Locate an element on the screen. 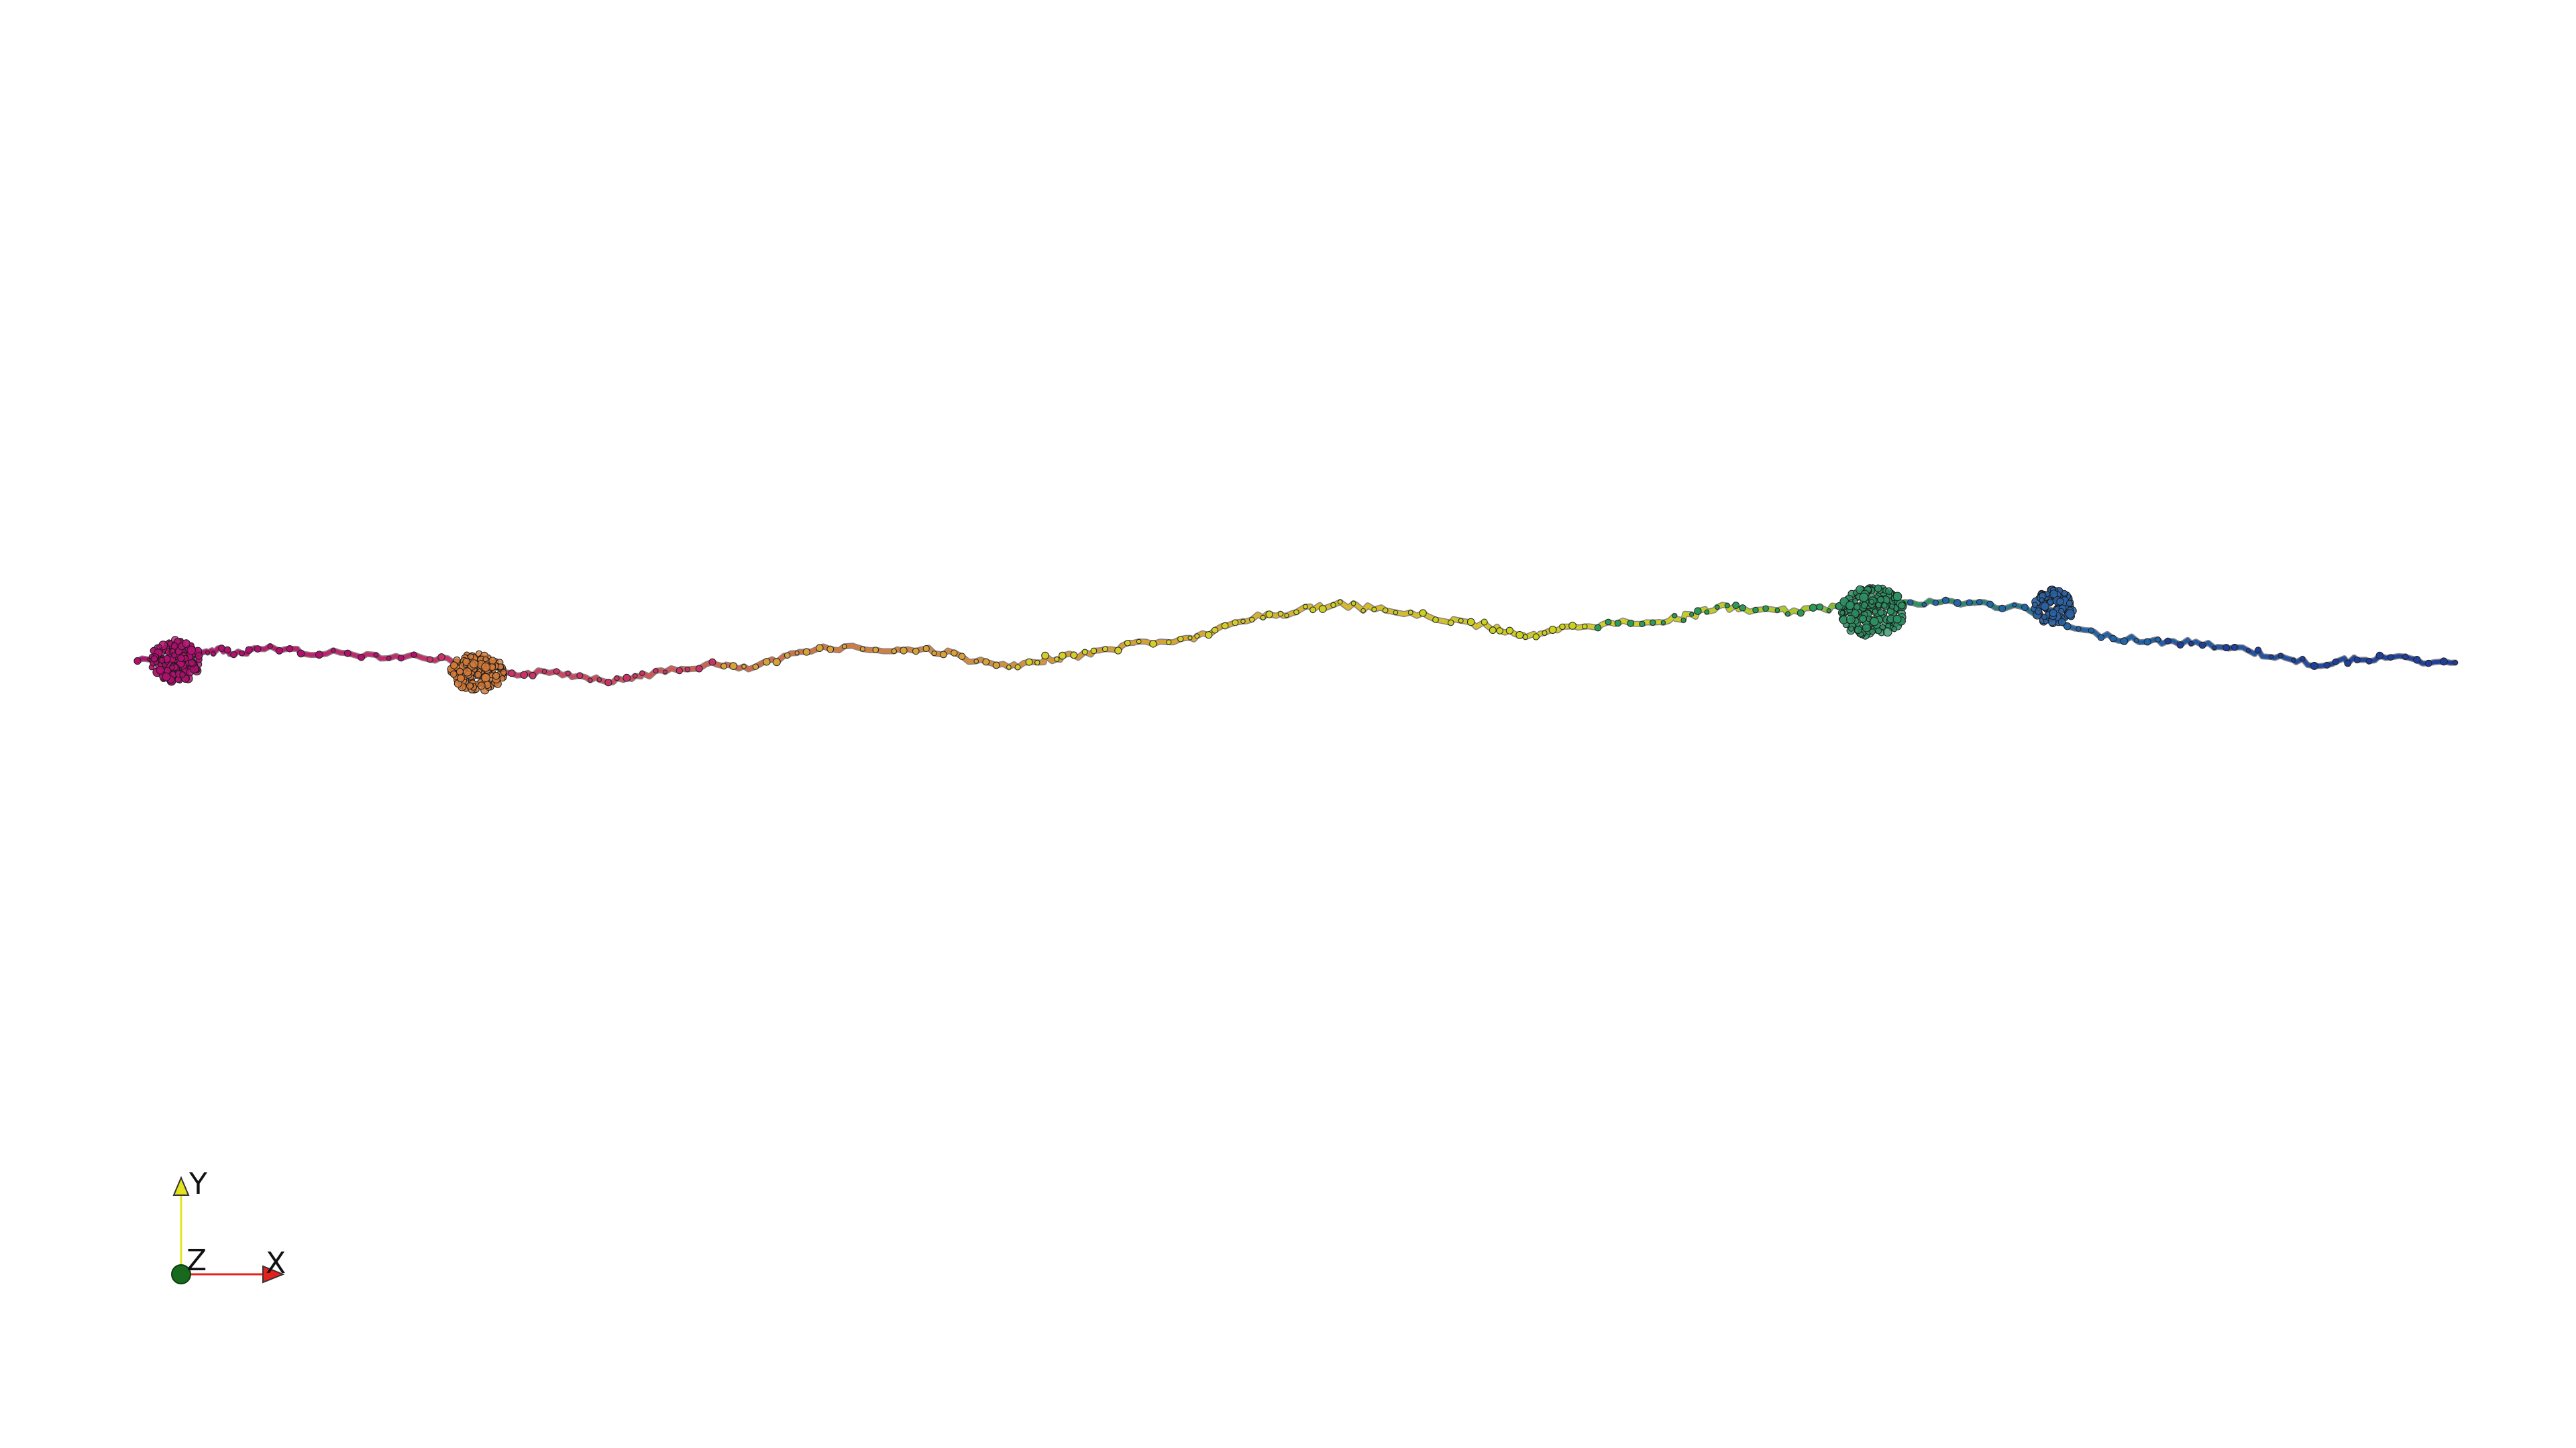  y-axis-label: Y is located at coordinates (198, 1184).